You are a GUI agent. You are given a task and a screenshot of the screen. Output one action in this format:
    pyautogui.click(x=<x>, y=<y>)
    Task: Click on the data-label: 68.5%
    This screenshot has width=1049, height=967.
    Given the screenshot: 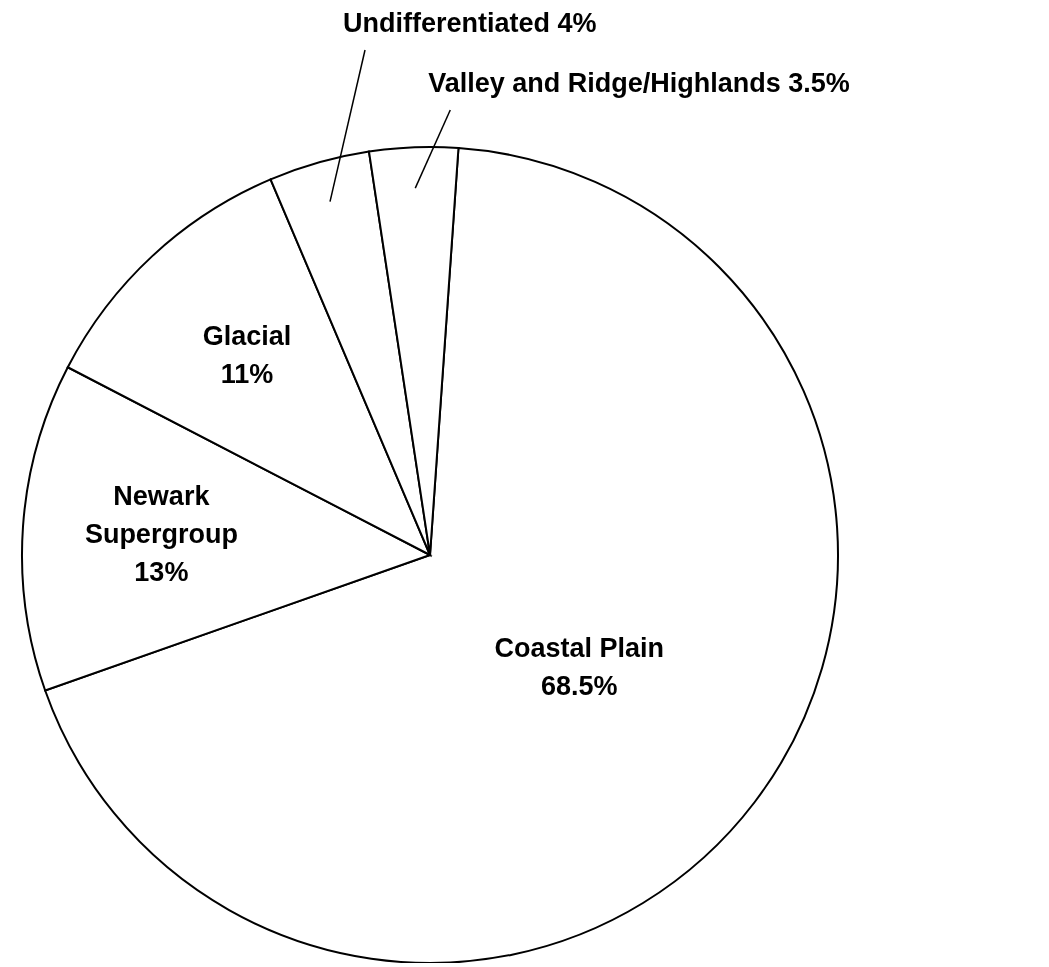 What is the action you would take?
    pyautogui.click(x=579, y=685)
    